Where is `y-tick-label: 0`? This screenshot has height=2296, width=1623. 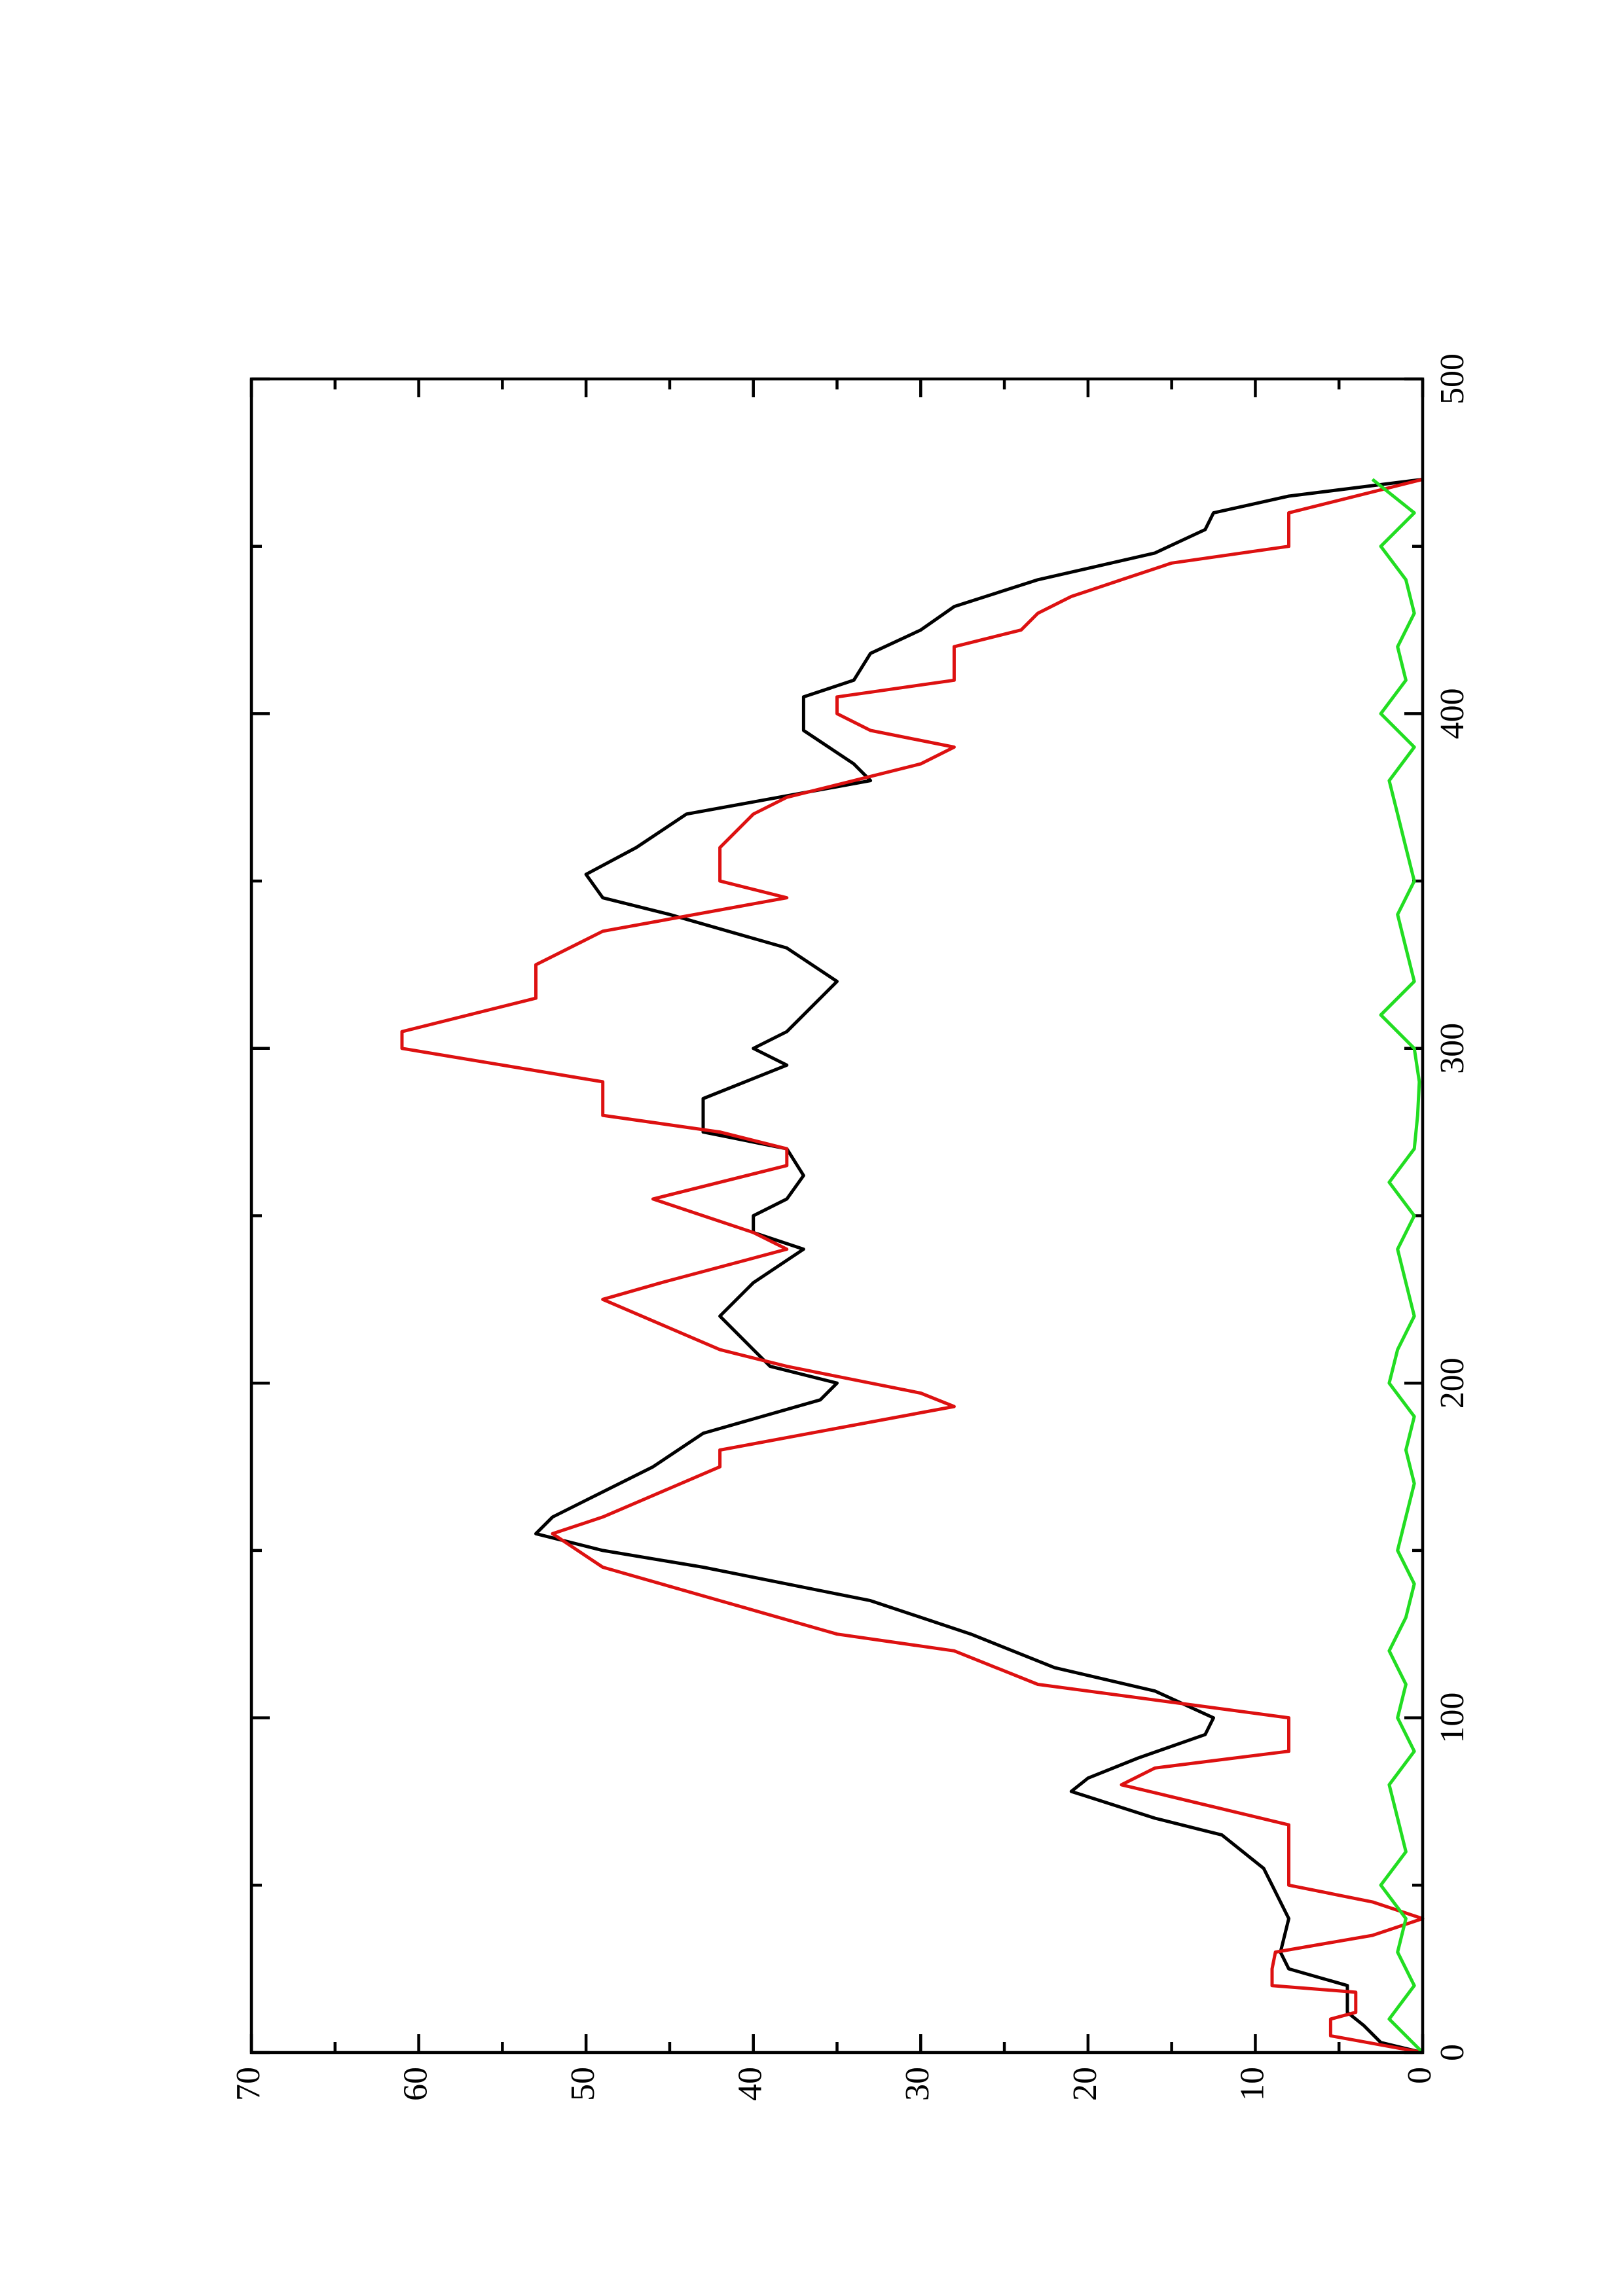 y-tick-label: 0 is located at coordinates (1419, 2075).